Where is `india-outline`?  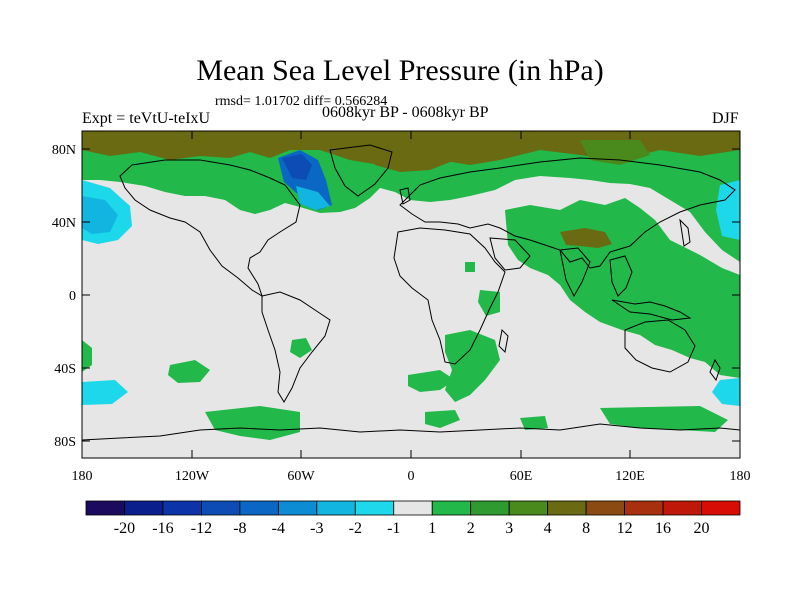 india-outline is located at coordinates (575, 272).